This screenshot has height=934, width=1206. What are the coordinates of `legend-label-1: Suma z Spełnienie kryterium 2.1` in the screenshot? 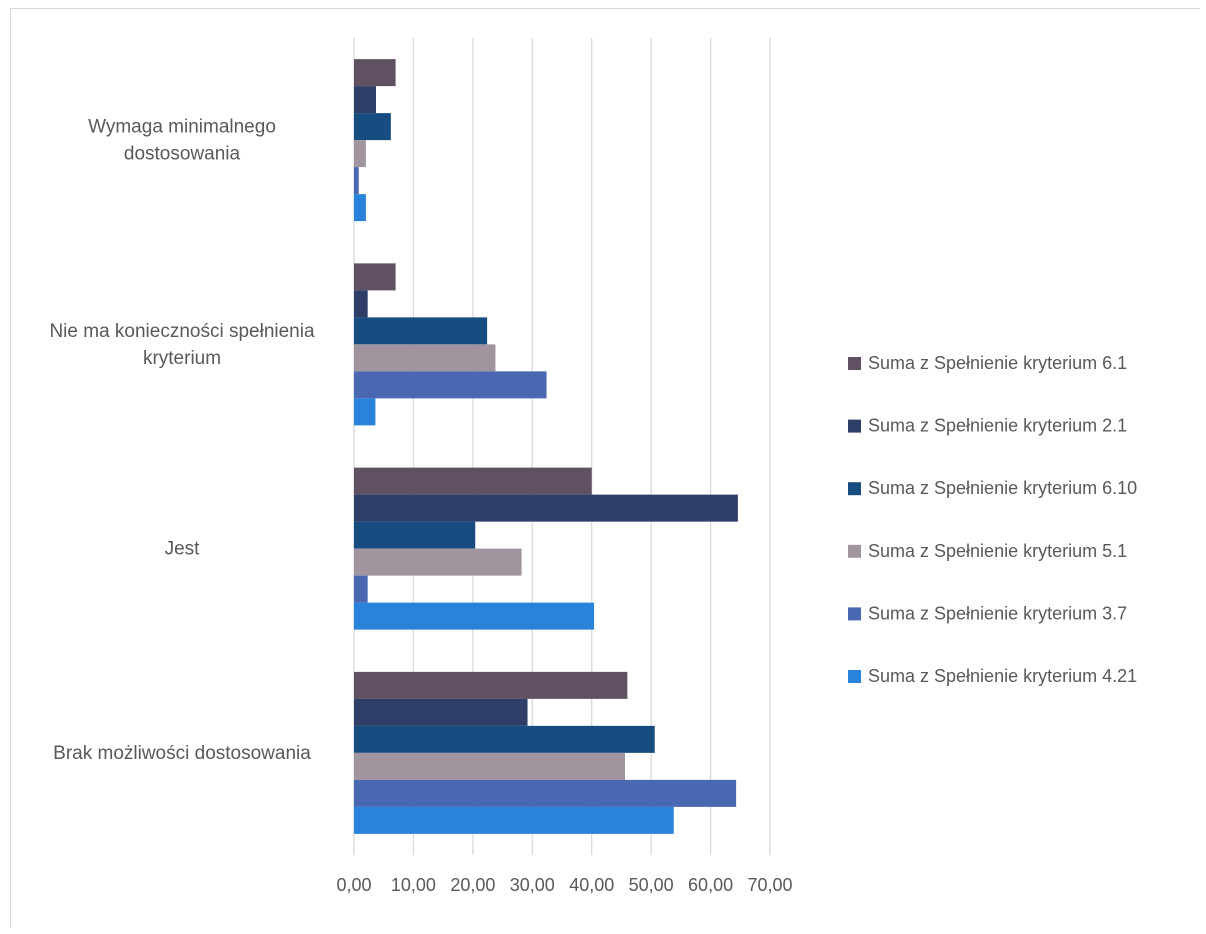 It's located at (997, 426).